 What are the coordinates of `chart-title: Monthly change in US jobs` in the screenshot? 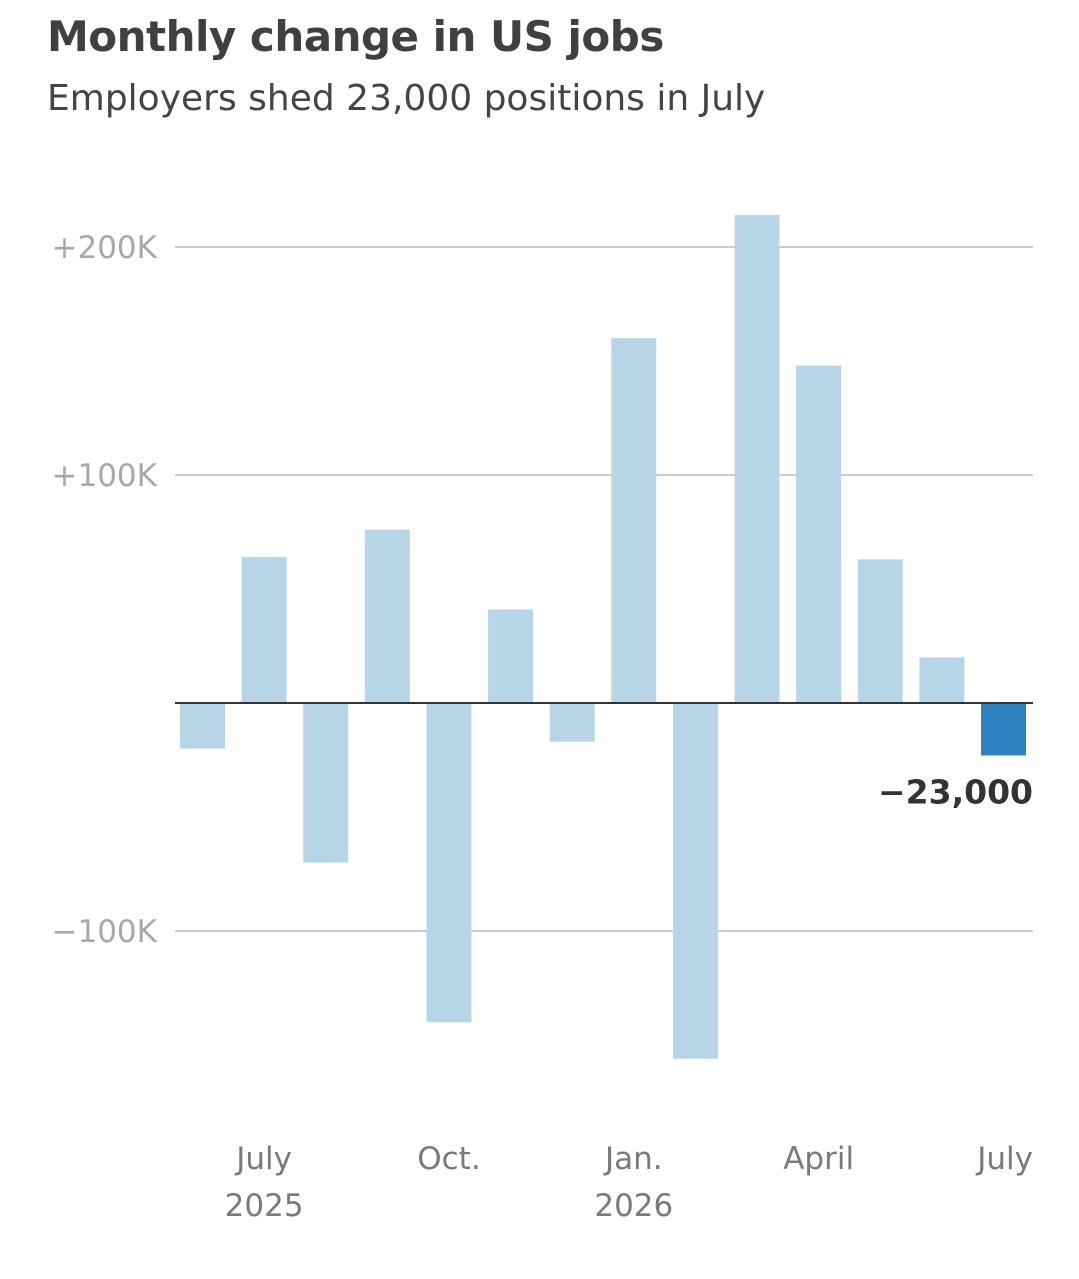 It's located at (355, 36).